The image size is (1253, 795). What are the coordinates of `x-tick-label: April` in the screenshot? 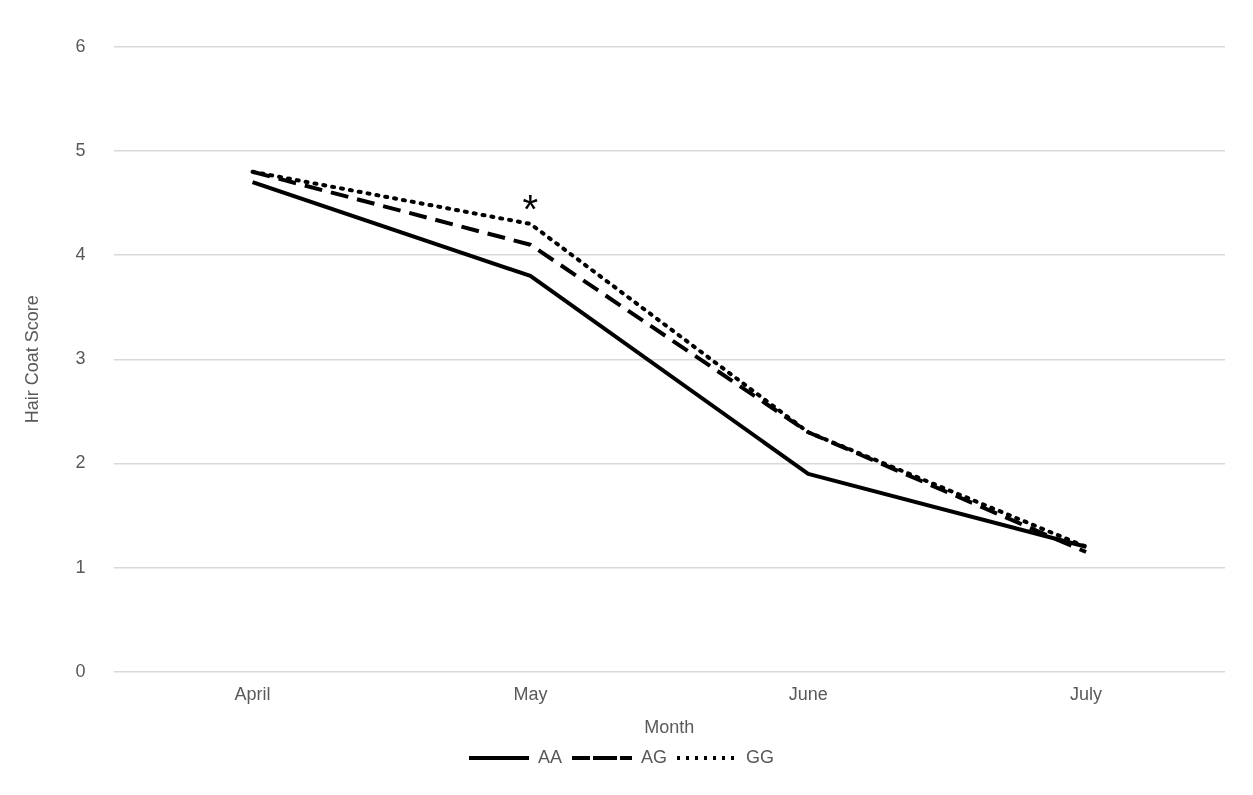 It's located at (252, 693).